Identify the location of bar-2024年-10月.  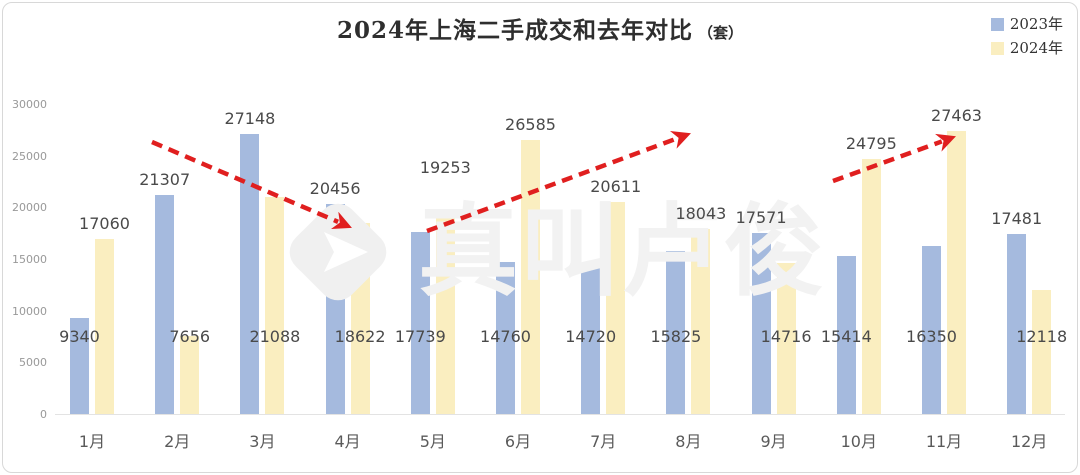
(871, 286).